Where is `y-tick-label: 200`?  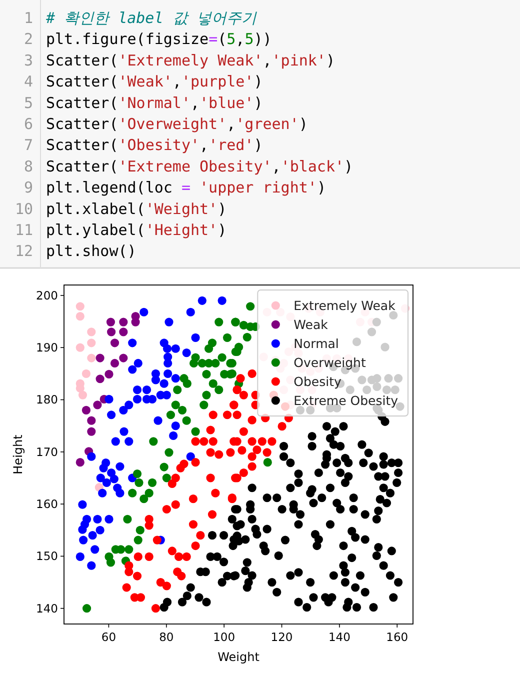 y-tick-label: 200 is located at coordinates (47, 295).